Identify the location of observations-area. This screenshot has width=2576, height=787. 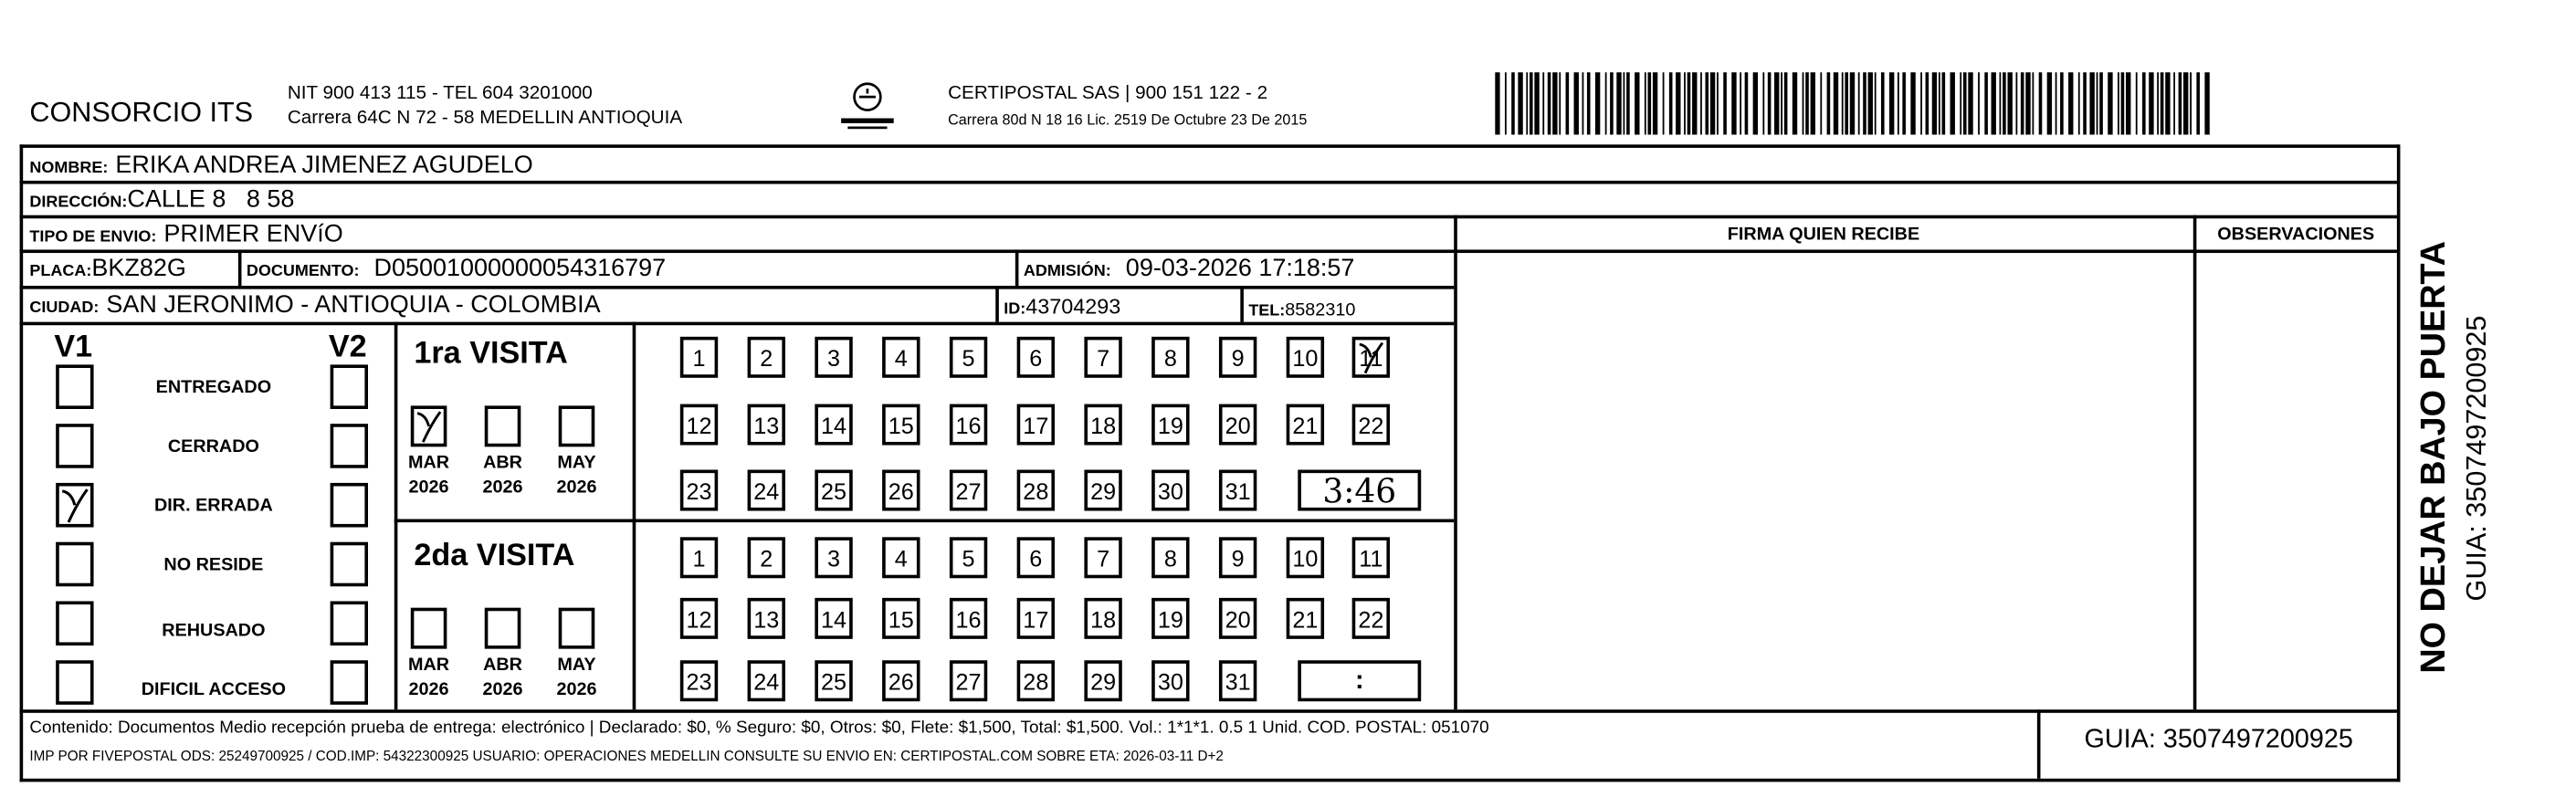
(2296, 480).